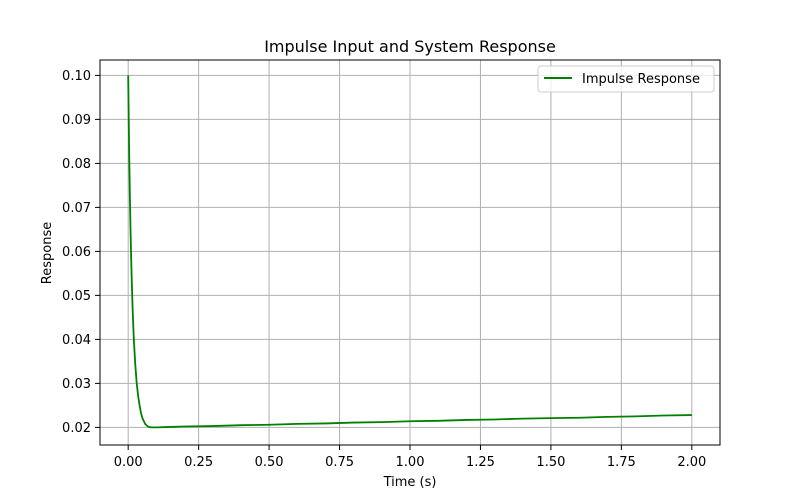 The image size is (800, 500). Describe the element at coordinates (76, 208) in the screenshot. I see `y-tick-label: 0.07` at that location.